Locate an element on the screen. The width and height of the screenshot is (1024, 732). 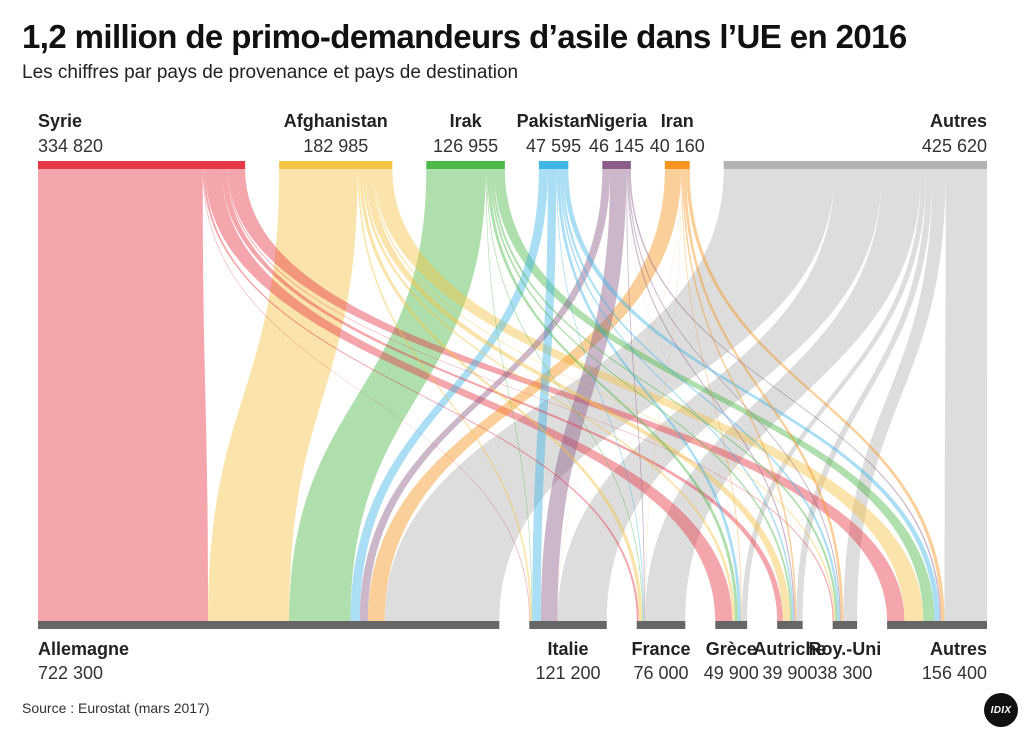
flow-autres-to-autriche is located at coordinates (864, 395).